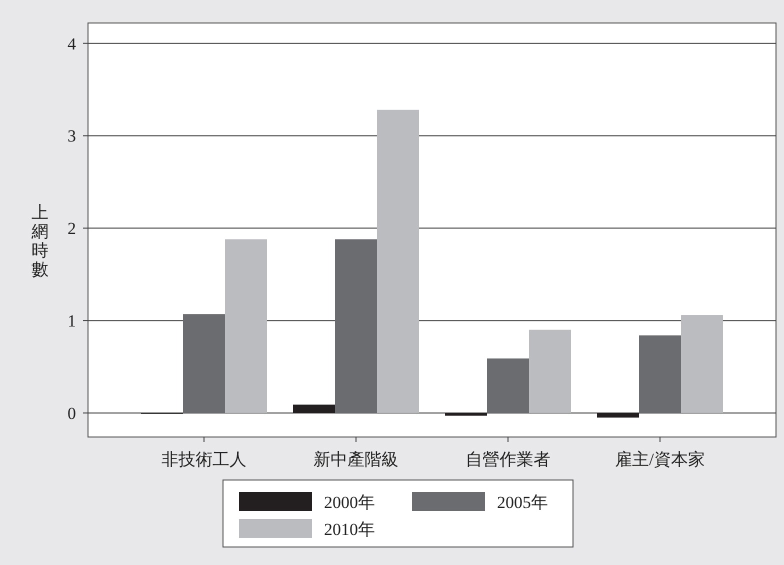  Describe the element at coordinates (660, 459) in the screenshot. I see `x-tick-label: 雇主/資本家` at that location.